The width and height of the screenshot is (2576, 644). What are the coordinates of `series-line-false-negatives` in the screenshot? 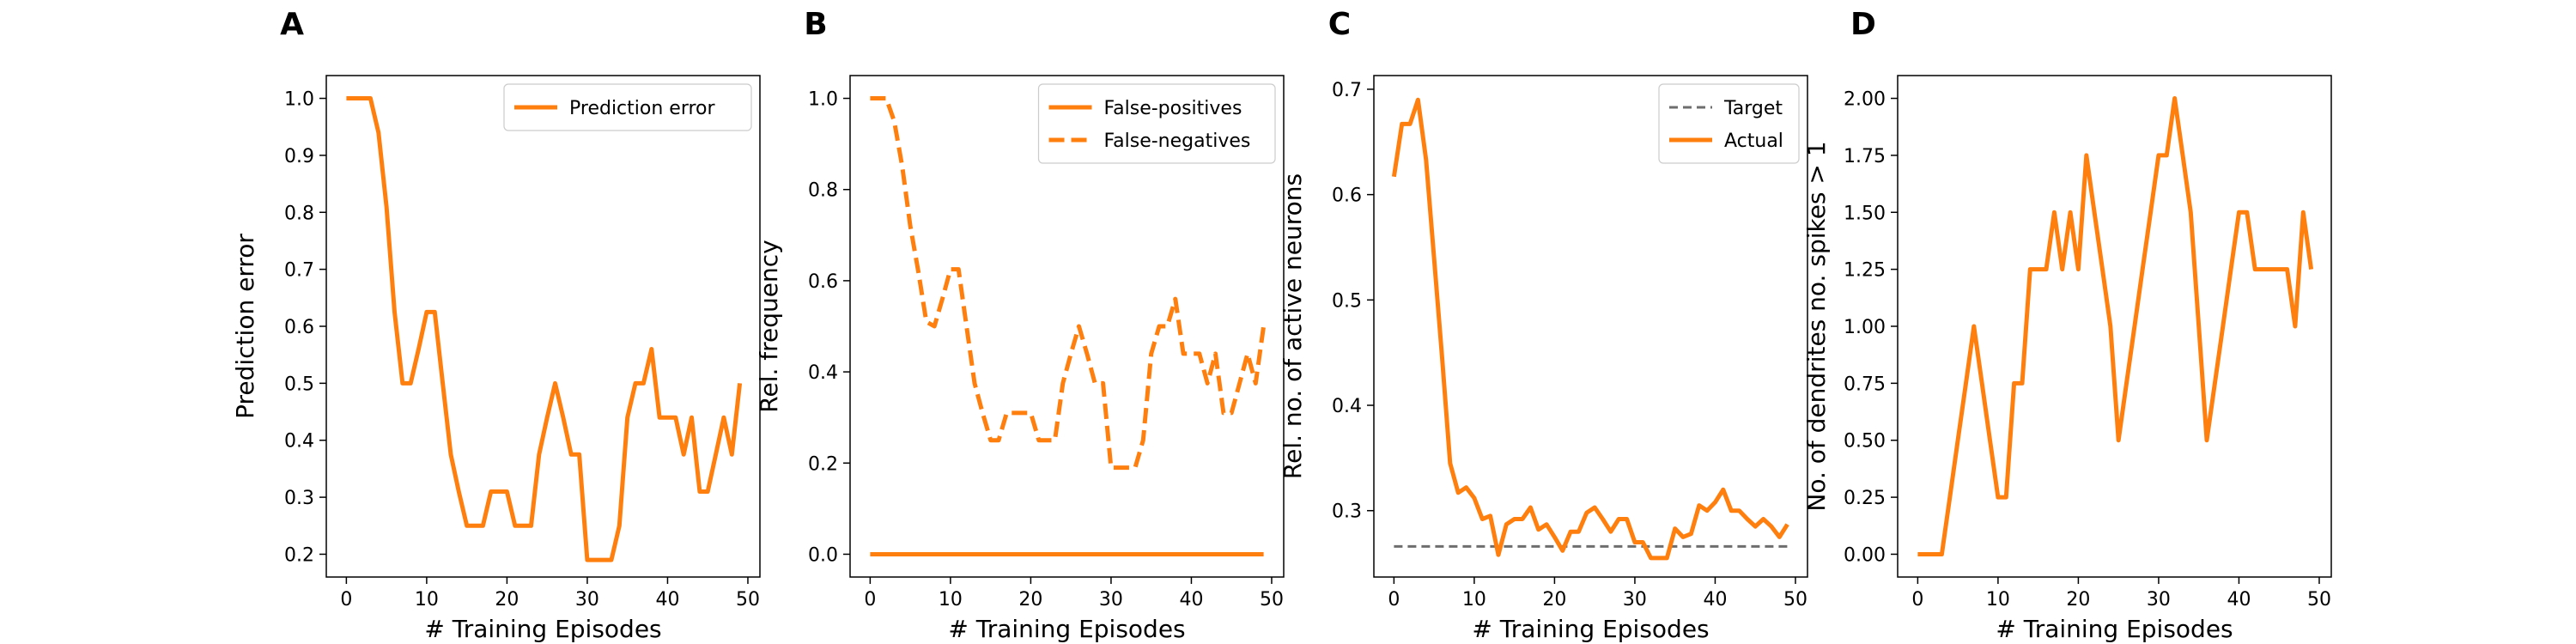 It's located at (1068, 283).